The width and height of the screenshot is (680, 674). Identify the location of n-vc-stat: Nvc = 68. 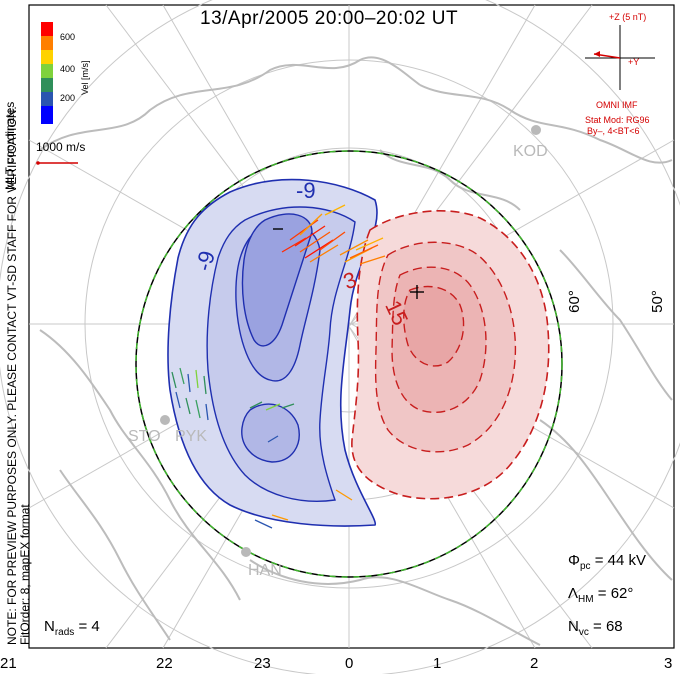
(595, 628).